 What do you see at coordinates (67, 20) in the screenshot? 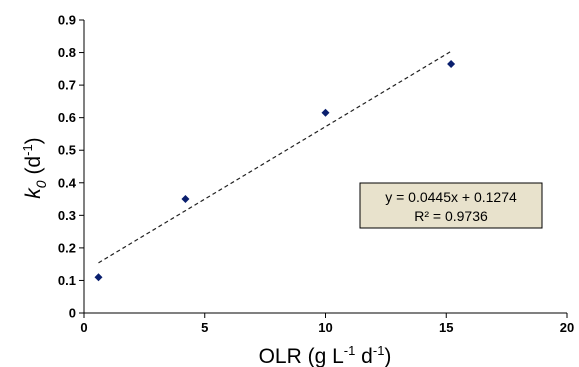
I see `y-tick-label: 0.9` at bounding box center [67, 20].